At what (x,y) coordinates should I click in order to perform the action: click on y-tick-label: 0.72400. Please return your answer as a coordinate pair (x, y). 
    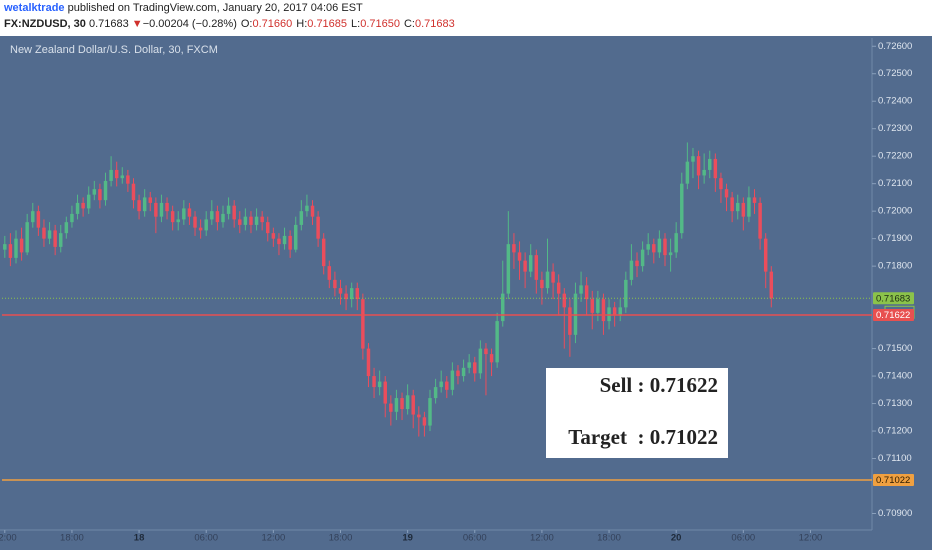
    Looking at the image, I should click on (895, 101).